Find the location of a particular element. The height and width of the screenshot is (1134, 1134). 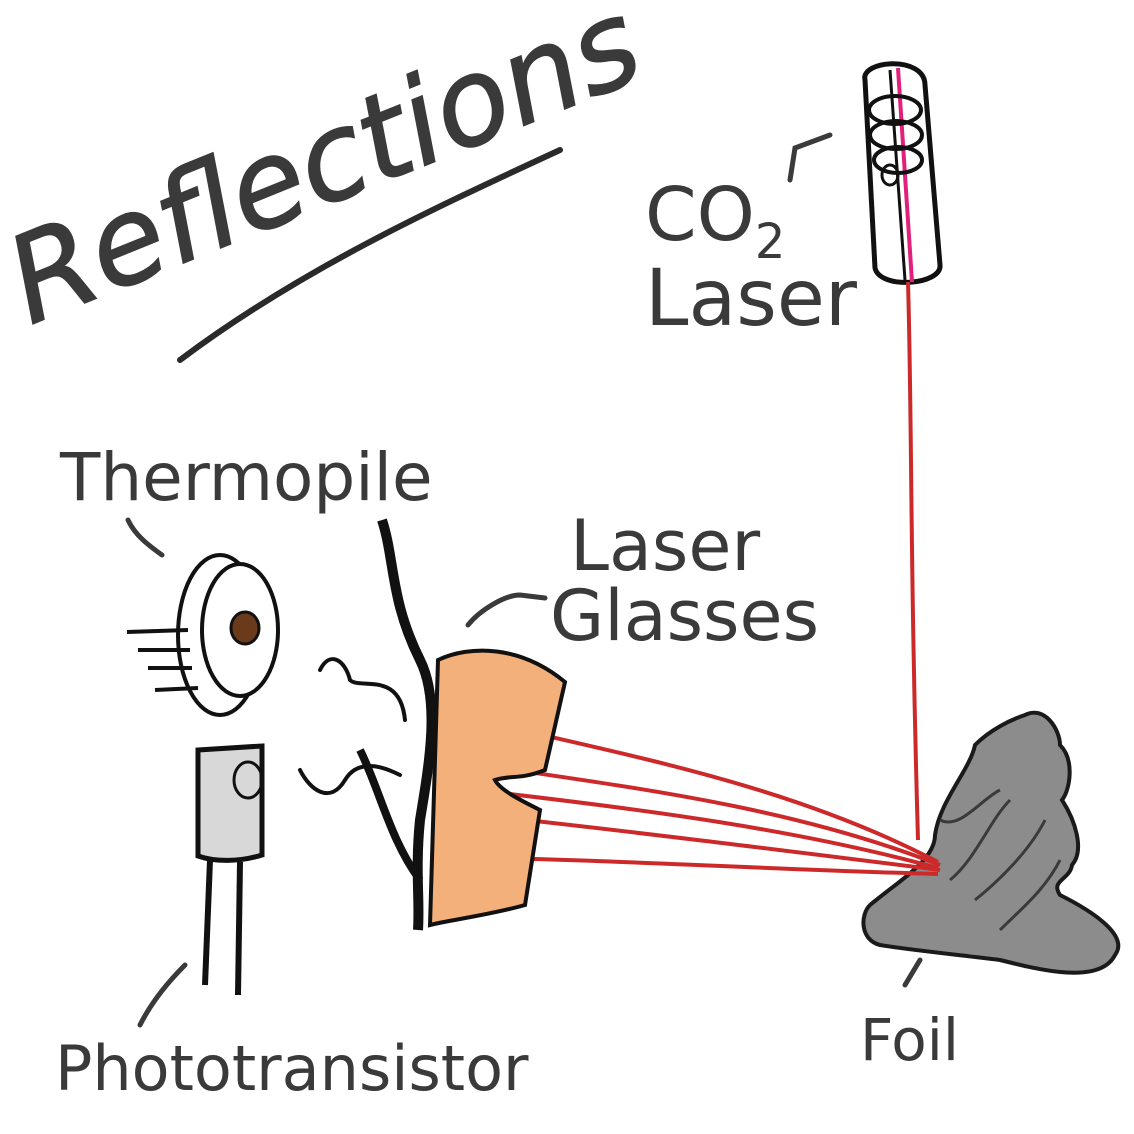

thermopile-pointer-arrow is located at coordinates (362, 689).